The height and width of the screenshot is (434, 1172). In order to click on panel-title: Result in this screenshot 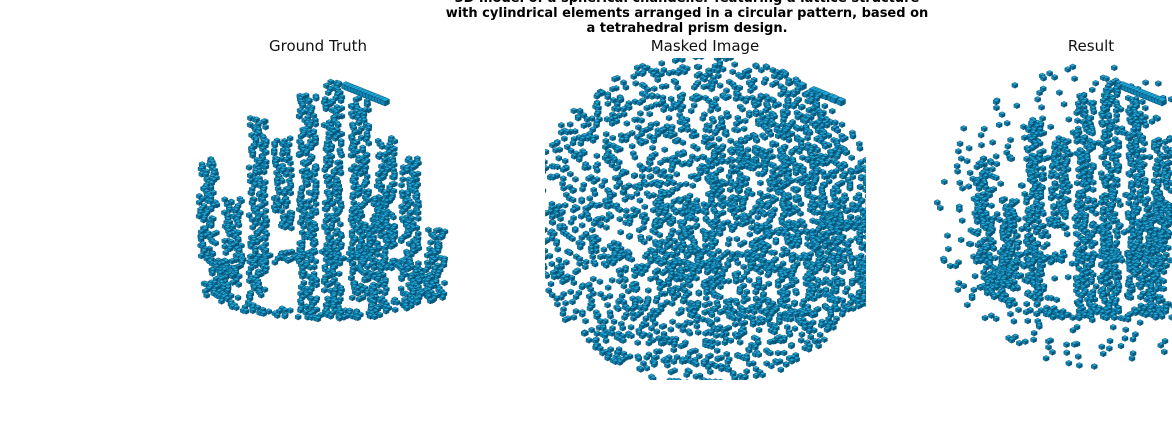, I will do `click(1091, 46)`.